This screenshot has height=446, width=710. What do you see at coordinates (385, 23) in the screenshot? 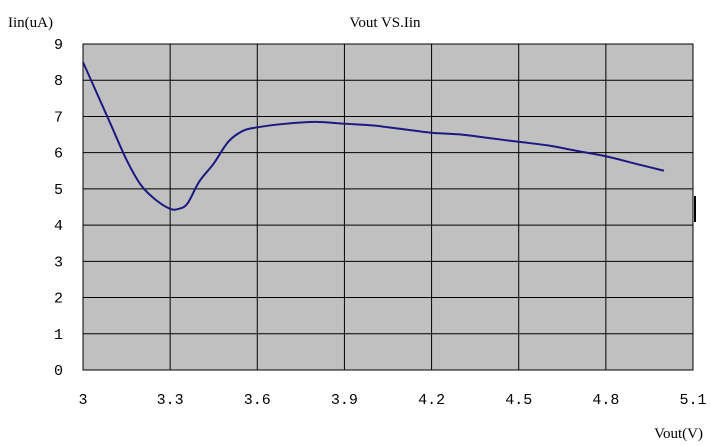
I see `chart-title: Vout VS.Iin` at bounding box center [385, 23].